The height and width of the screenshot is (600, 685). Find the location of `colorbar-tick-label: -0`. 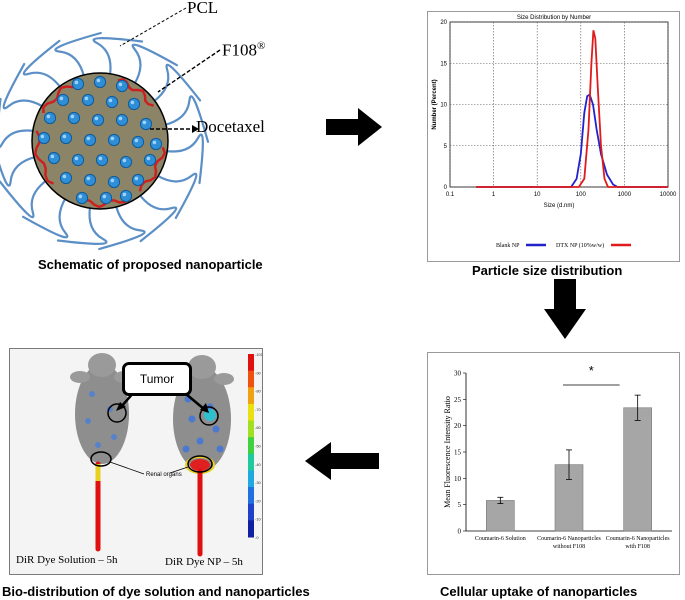

colorbar-tick-label: -0 is located at coordinates (257, 537).